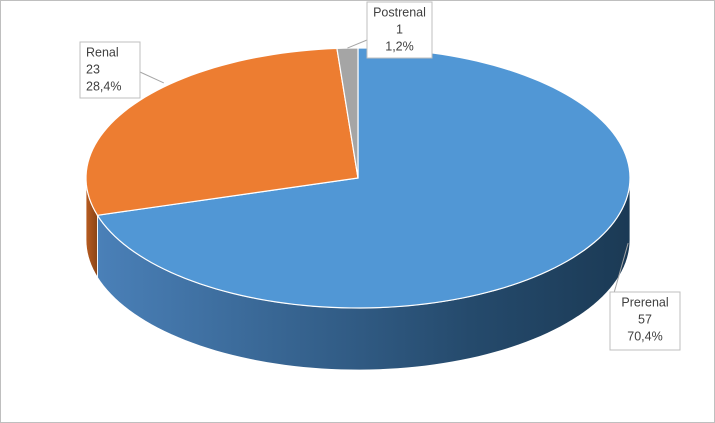 This screenshot has height=423, width=715. Describe the element at coordinates (103, 86) in the screenshot. I see `label-percent: 28,4%` at that location.